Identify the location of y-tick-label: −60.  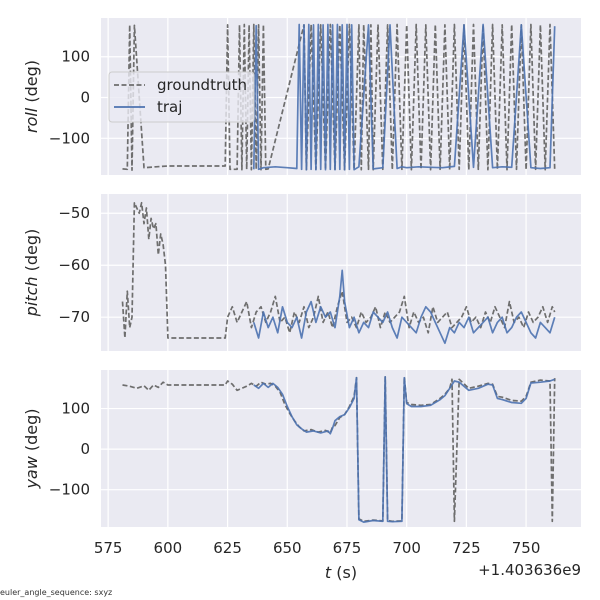
(74, 265).